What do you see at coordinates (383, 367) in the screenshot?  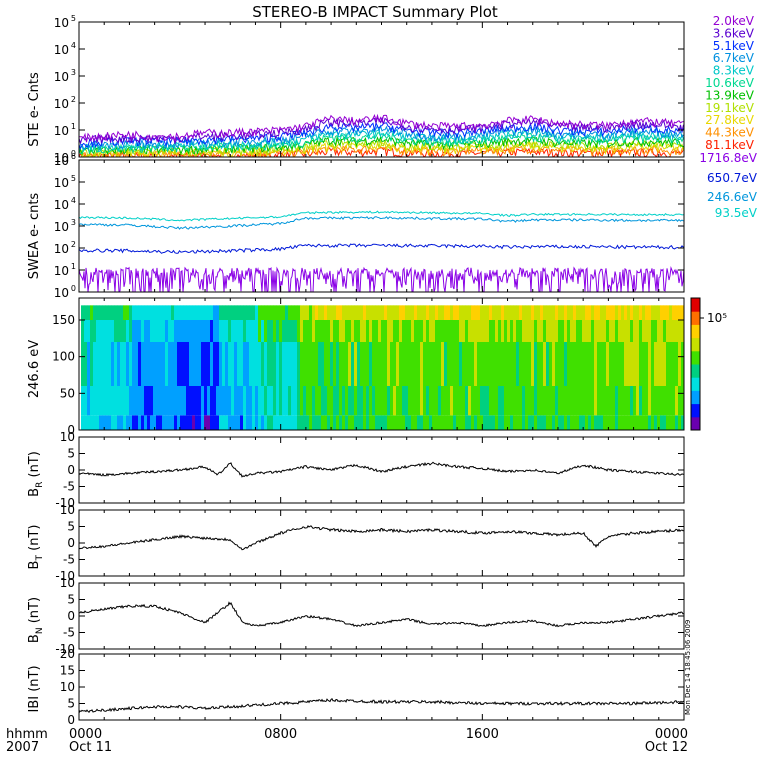 I see `pad-cells` at bounding box center [383, 367].